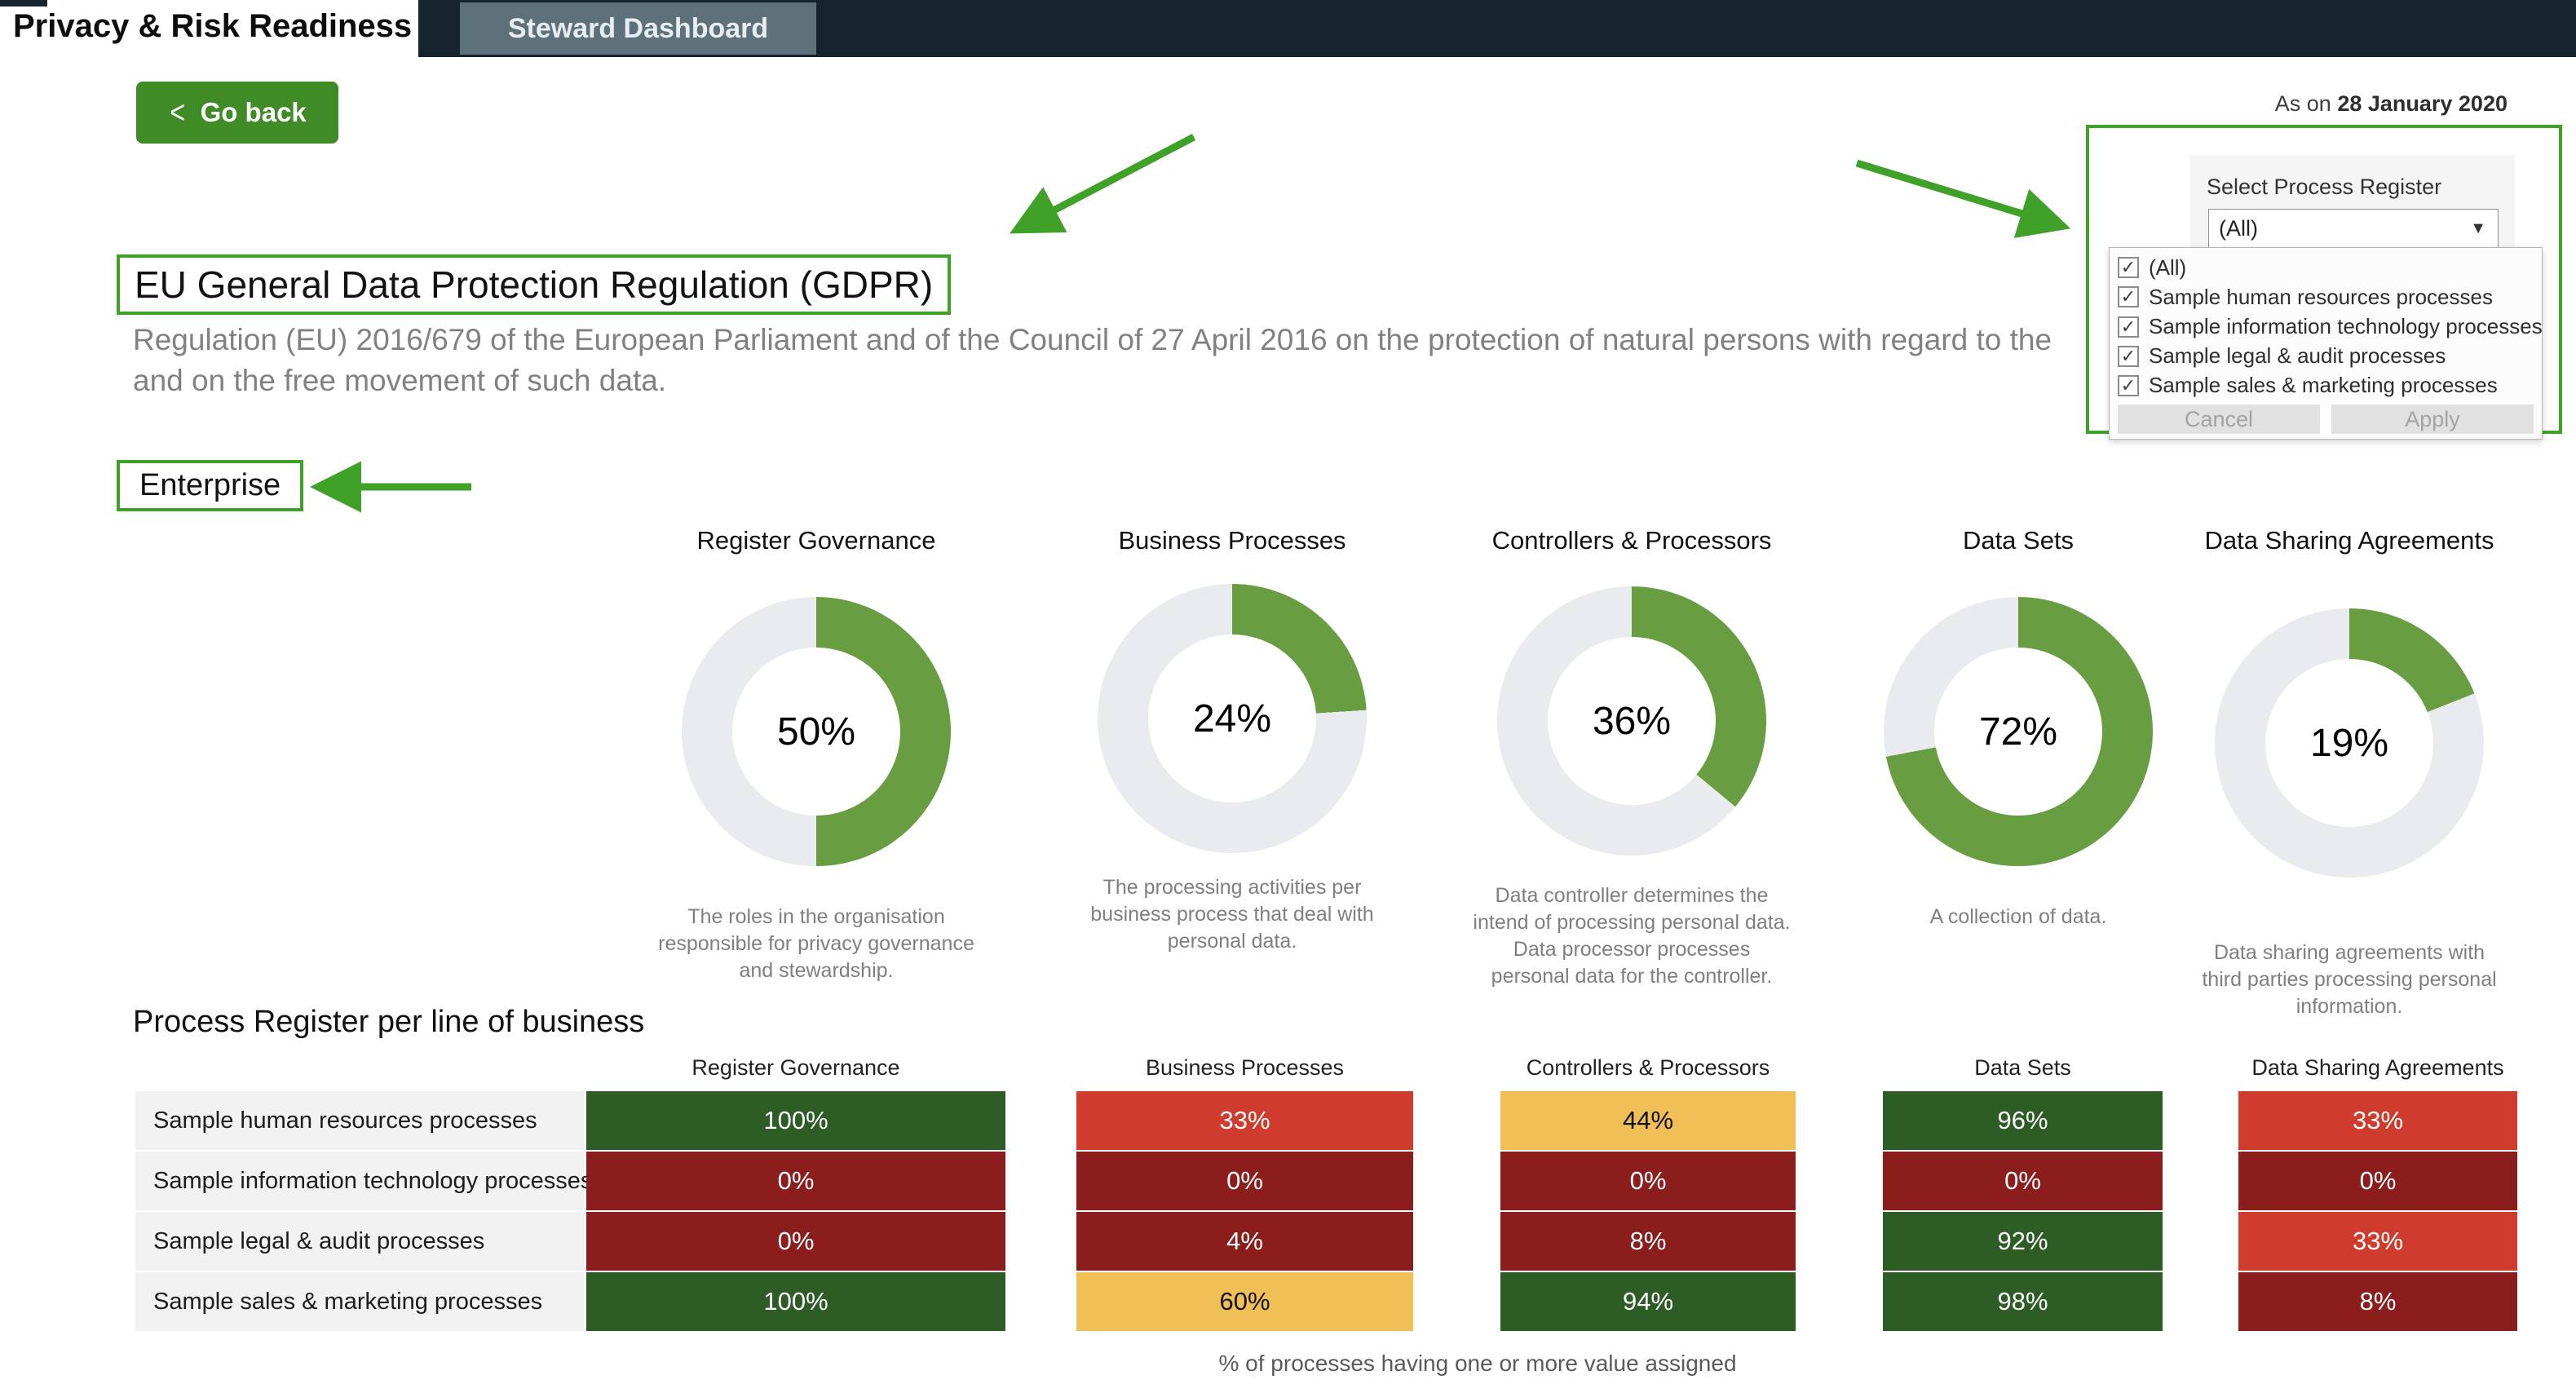 Image resolution: width=2576 pixels, height=1384 pixels. What do you see at coordinates (359, 1301) in the screenshot?
I see `row-label-sales: Sample sales & marketing processes` at bounding box center [359, 1301].